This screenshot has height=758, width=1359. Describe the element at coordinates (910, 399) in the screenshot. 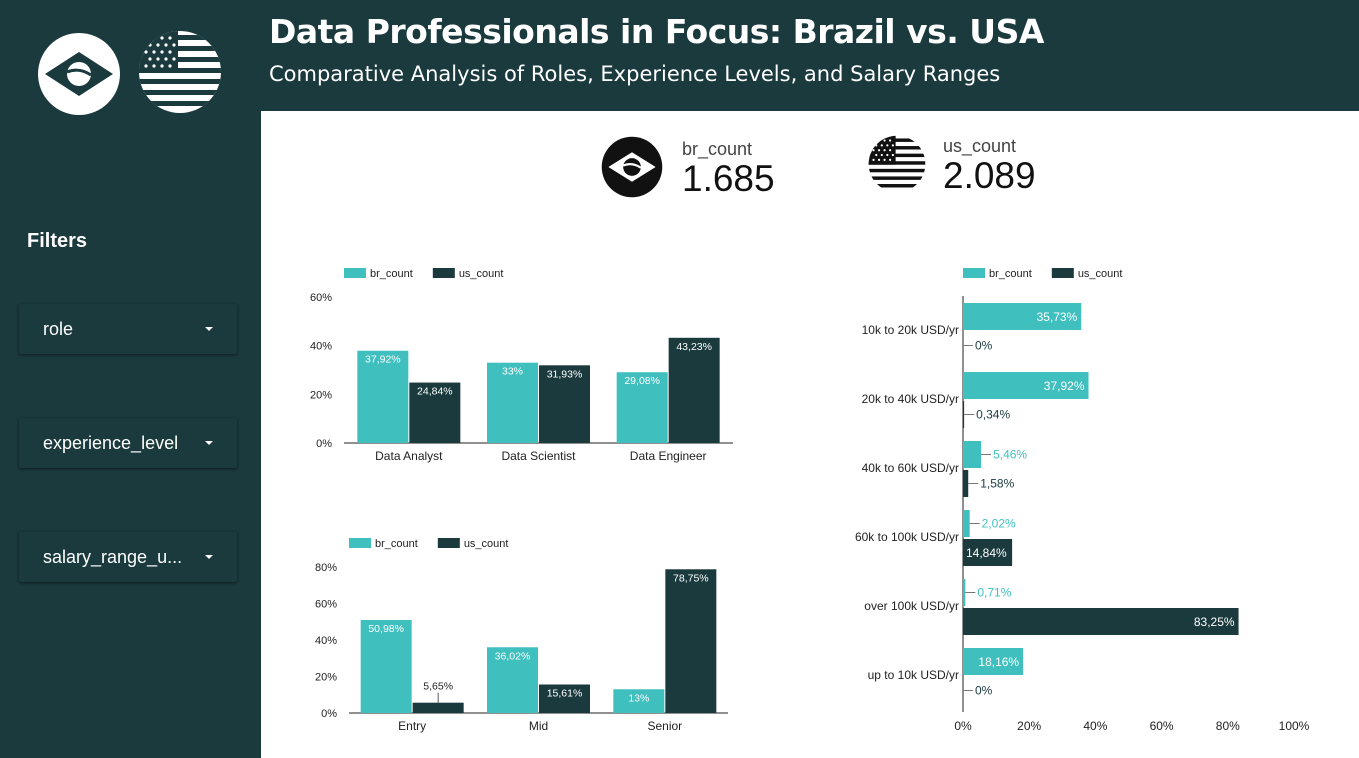

I see `y-tick-label: 20k to 40k USD/yr` at that location.